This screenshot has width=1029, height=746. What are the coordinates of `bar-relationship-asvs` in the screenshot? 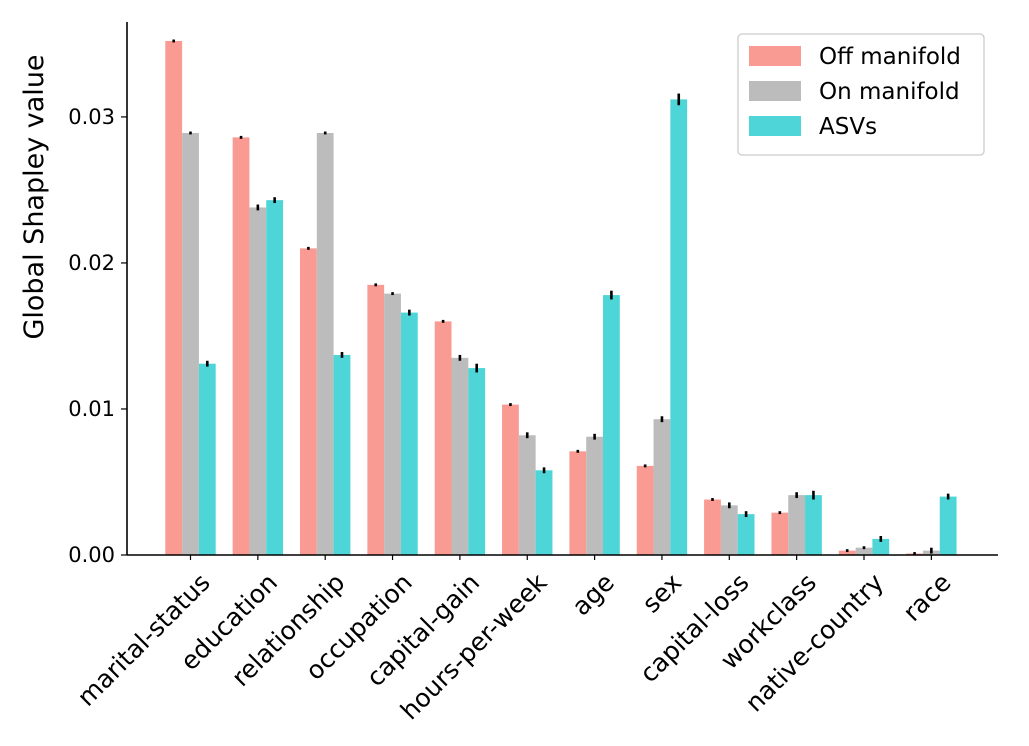 It's located at (342, 454).